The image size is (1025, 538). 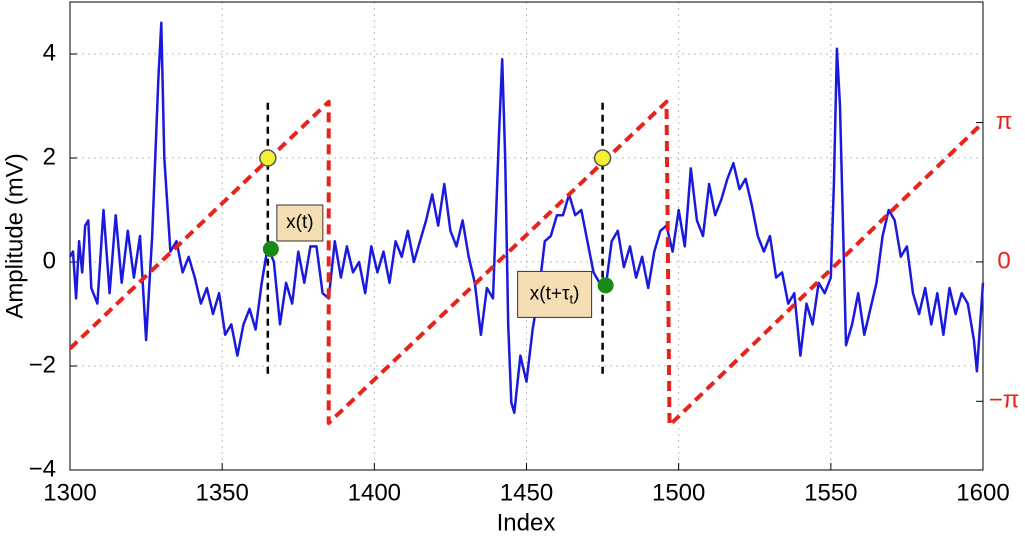 What do you see at coordinates (1004, 400) in the screenshot?
I see `y2-tick-label: −π` at bounding box center [1004, 400].